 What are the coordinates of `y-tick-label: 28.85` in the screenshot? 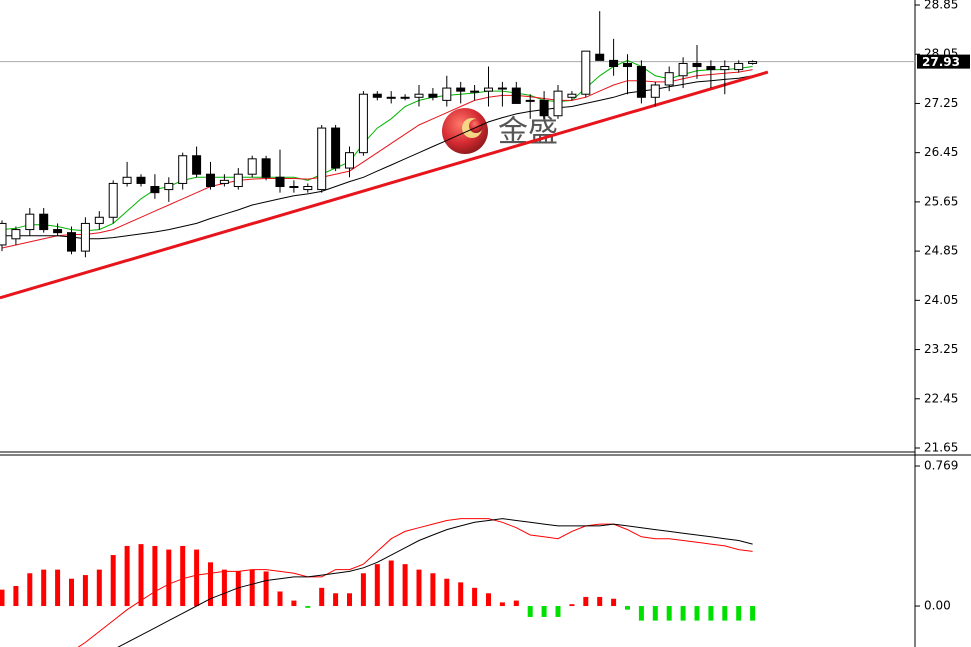 It's located at (941, 6).